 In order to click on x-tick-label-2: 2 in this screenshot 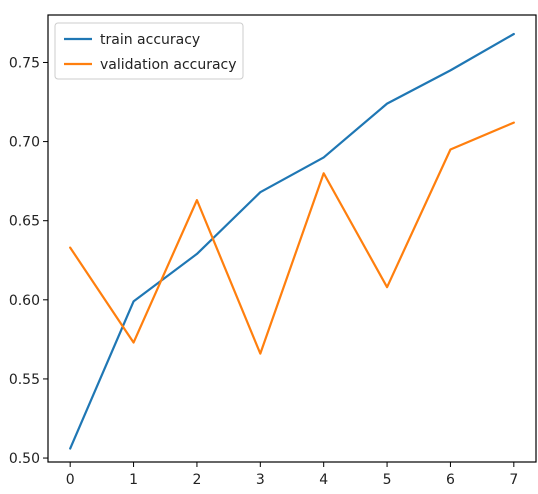, I will do `click(196, 480)`.